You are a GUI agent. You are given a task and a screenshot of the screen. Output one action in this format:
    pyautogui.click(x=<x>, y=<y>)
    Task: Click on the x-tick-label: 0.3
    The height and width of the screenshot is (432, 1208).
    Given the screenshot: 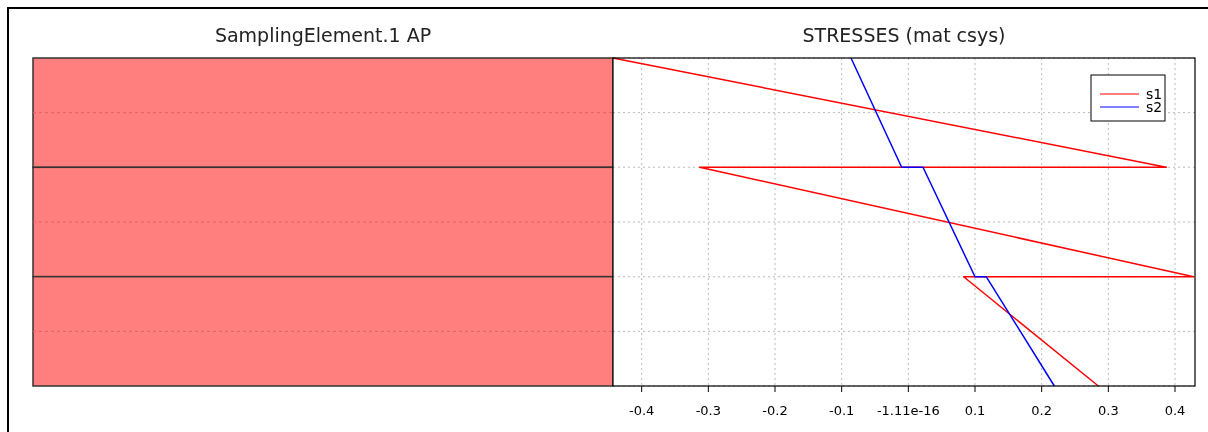 What is the action you would take?
    pyautogui.click(x=1108, y=410)
    